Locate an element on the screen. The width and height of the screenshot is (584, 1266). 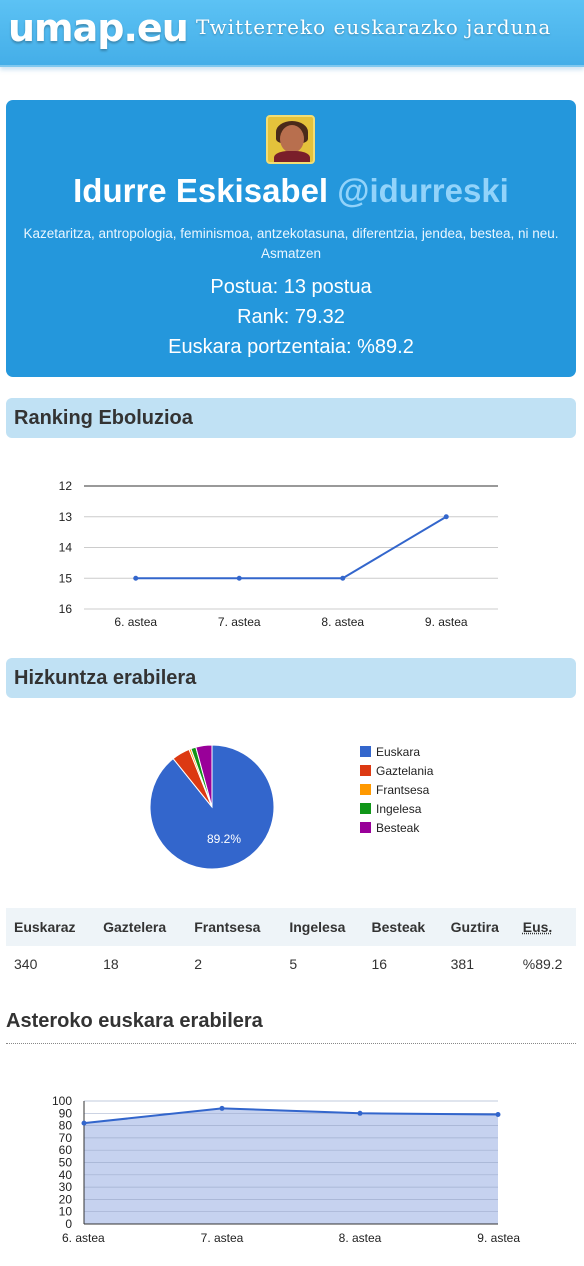
rank-x-tick-label: 9. astea is located at coordinates (446, 622).